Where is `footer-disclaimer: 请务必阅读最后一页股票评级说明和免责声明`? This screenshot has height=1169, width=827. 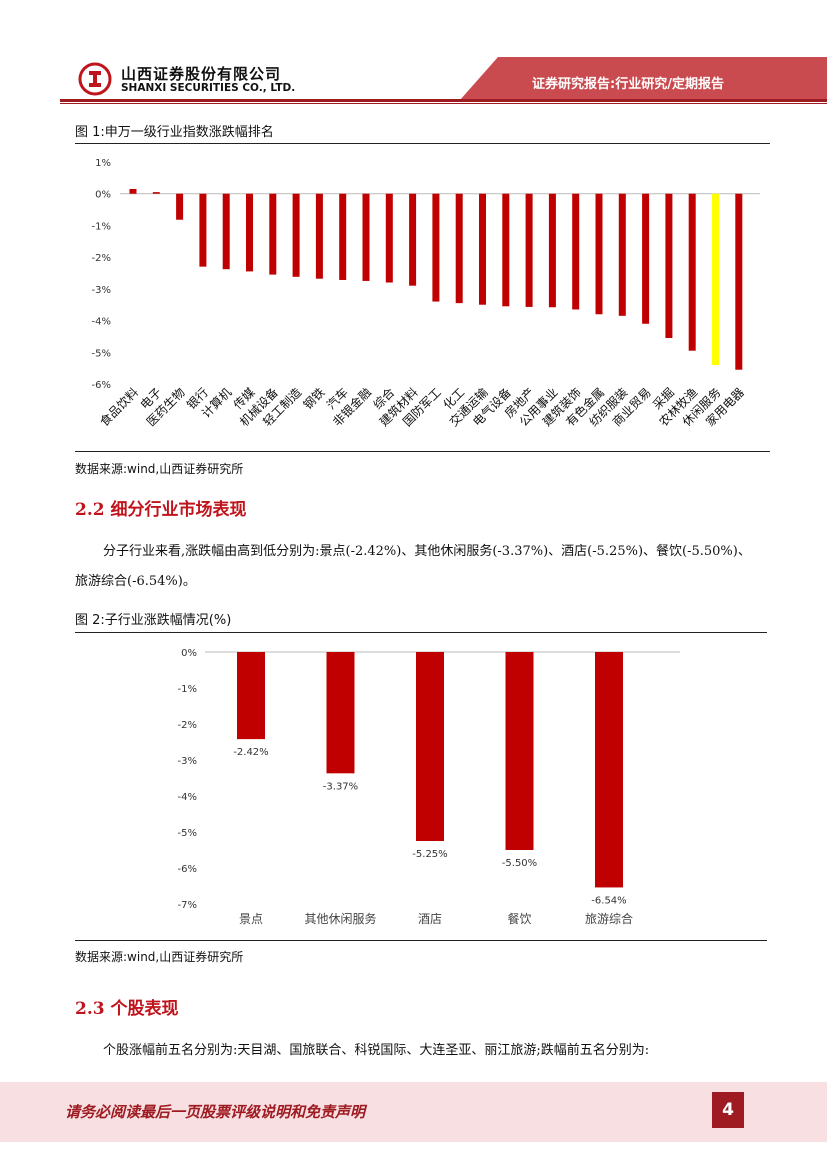
footer-disclaimer: 请务必阅读最后一页股票评级说明和免责声明 is located at coordinates (215, 1112).